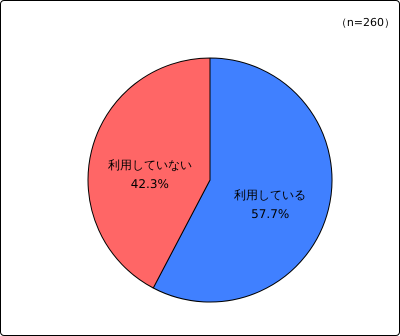 This screenshot has height=336, width=400. What do you see at coordinates (365, 22) in the screenshot?
I see `text: （n=260）` at bounding box center [365, 22].